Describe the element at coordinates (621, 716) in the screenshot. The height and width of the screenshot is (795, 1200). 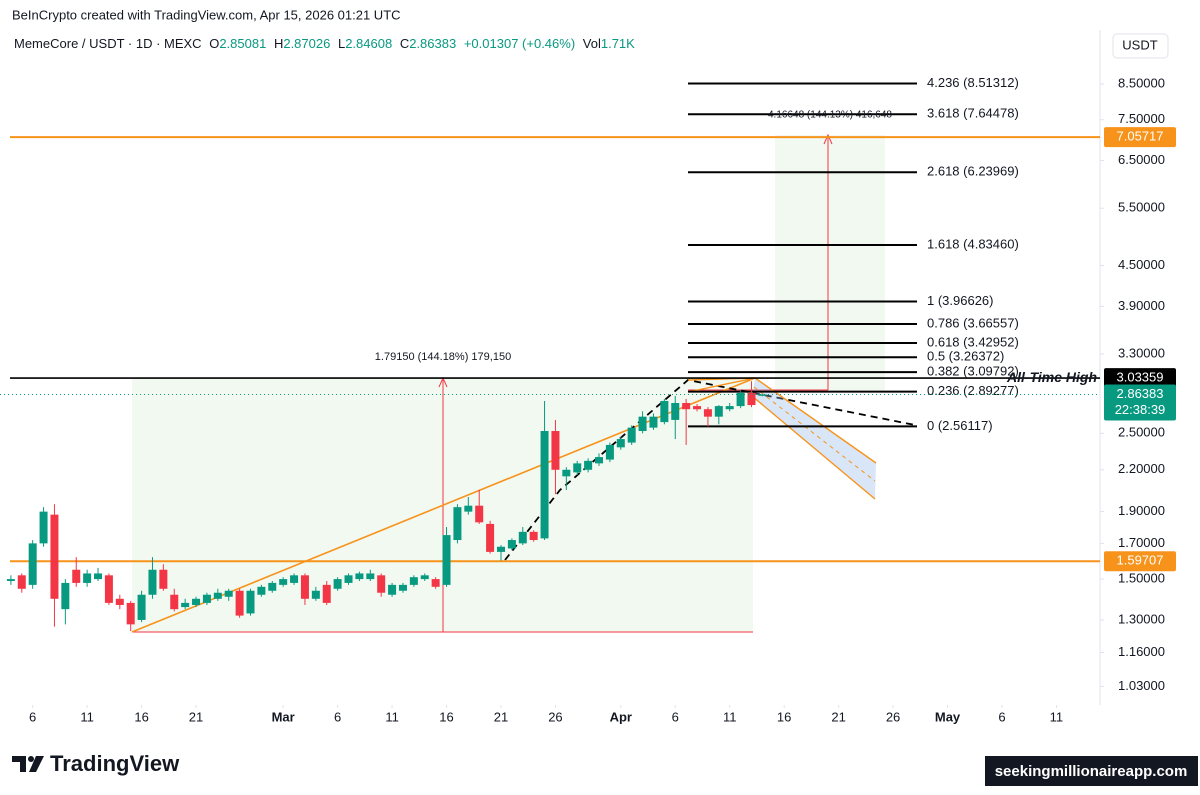
I see `x-tick-label: Apr` at that location.